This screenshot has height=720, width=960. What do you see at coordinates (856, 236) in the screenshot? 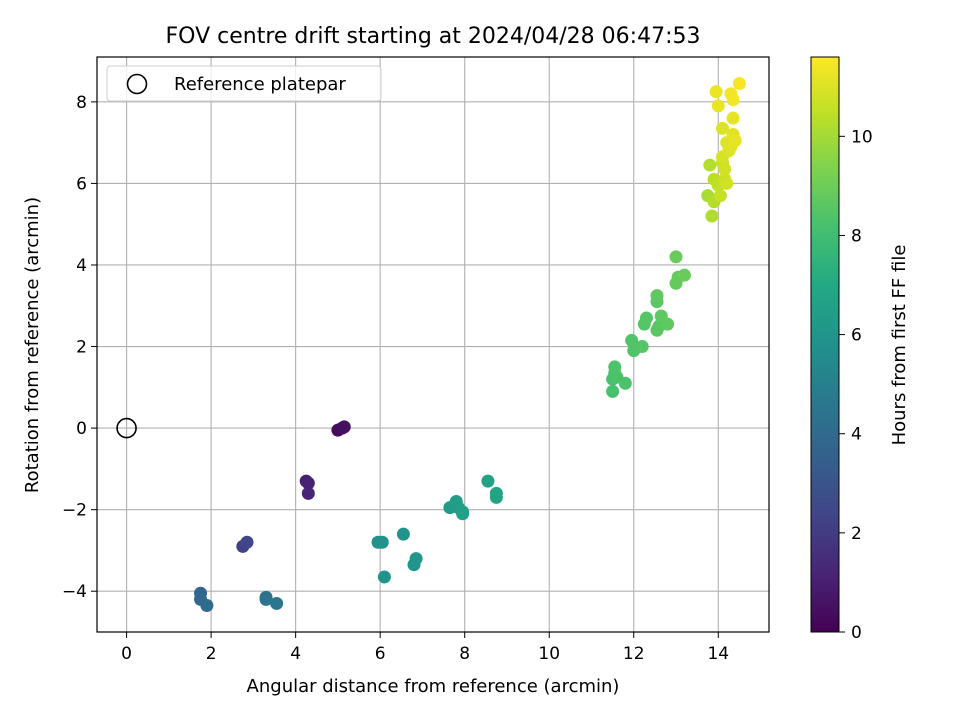
I see `colorbar-tick-label: 8` at bounding box center [856, 236].